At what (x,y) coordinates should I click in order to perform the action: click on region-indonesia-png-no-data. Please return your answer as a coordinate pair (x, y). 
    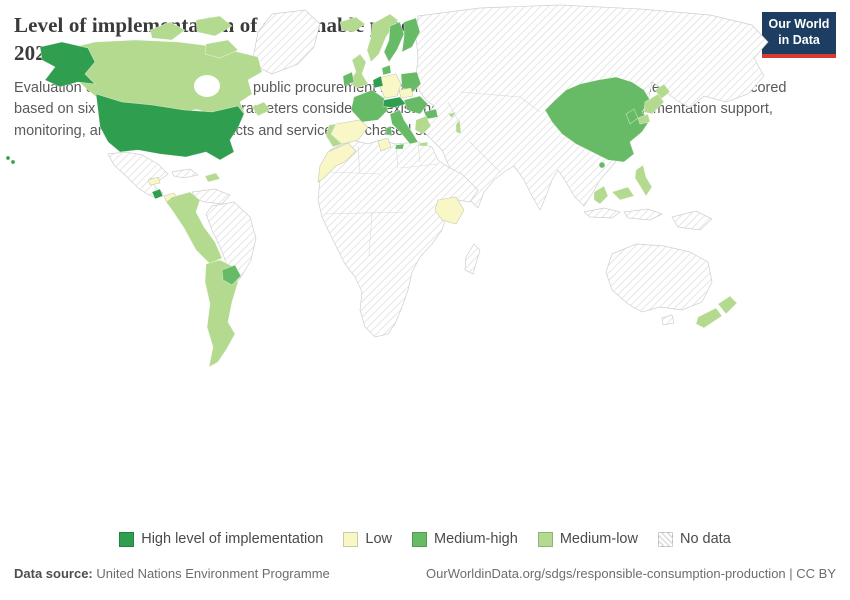
    Looking at the image, I should click on (648, 219).